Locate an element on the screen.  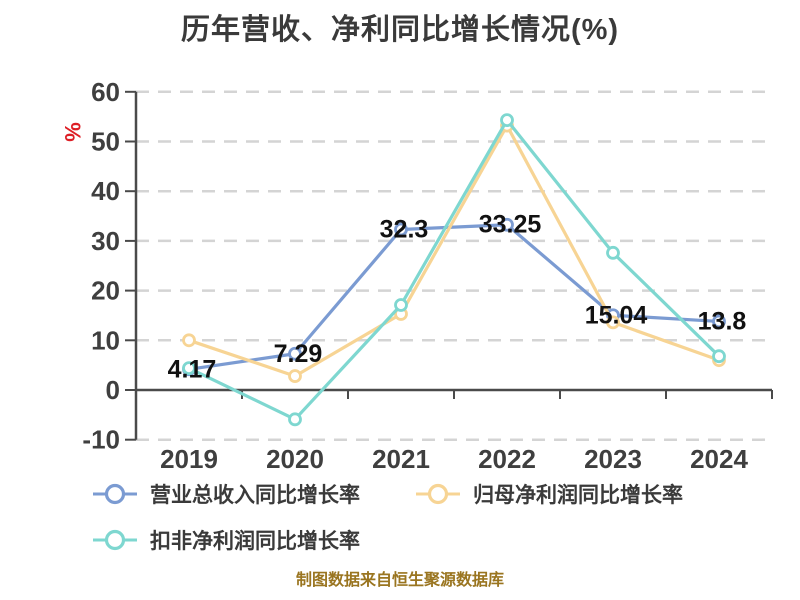
legend-label-0: 营业总收入同比增长率 is located at coordinates (255, 495).